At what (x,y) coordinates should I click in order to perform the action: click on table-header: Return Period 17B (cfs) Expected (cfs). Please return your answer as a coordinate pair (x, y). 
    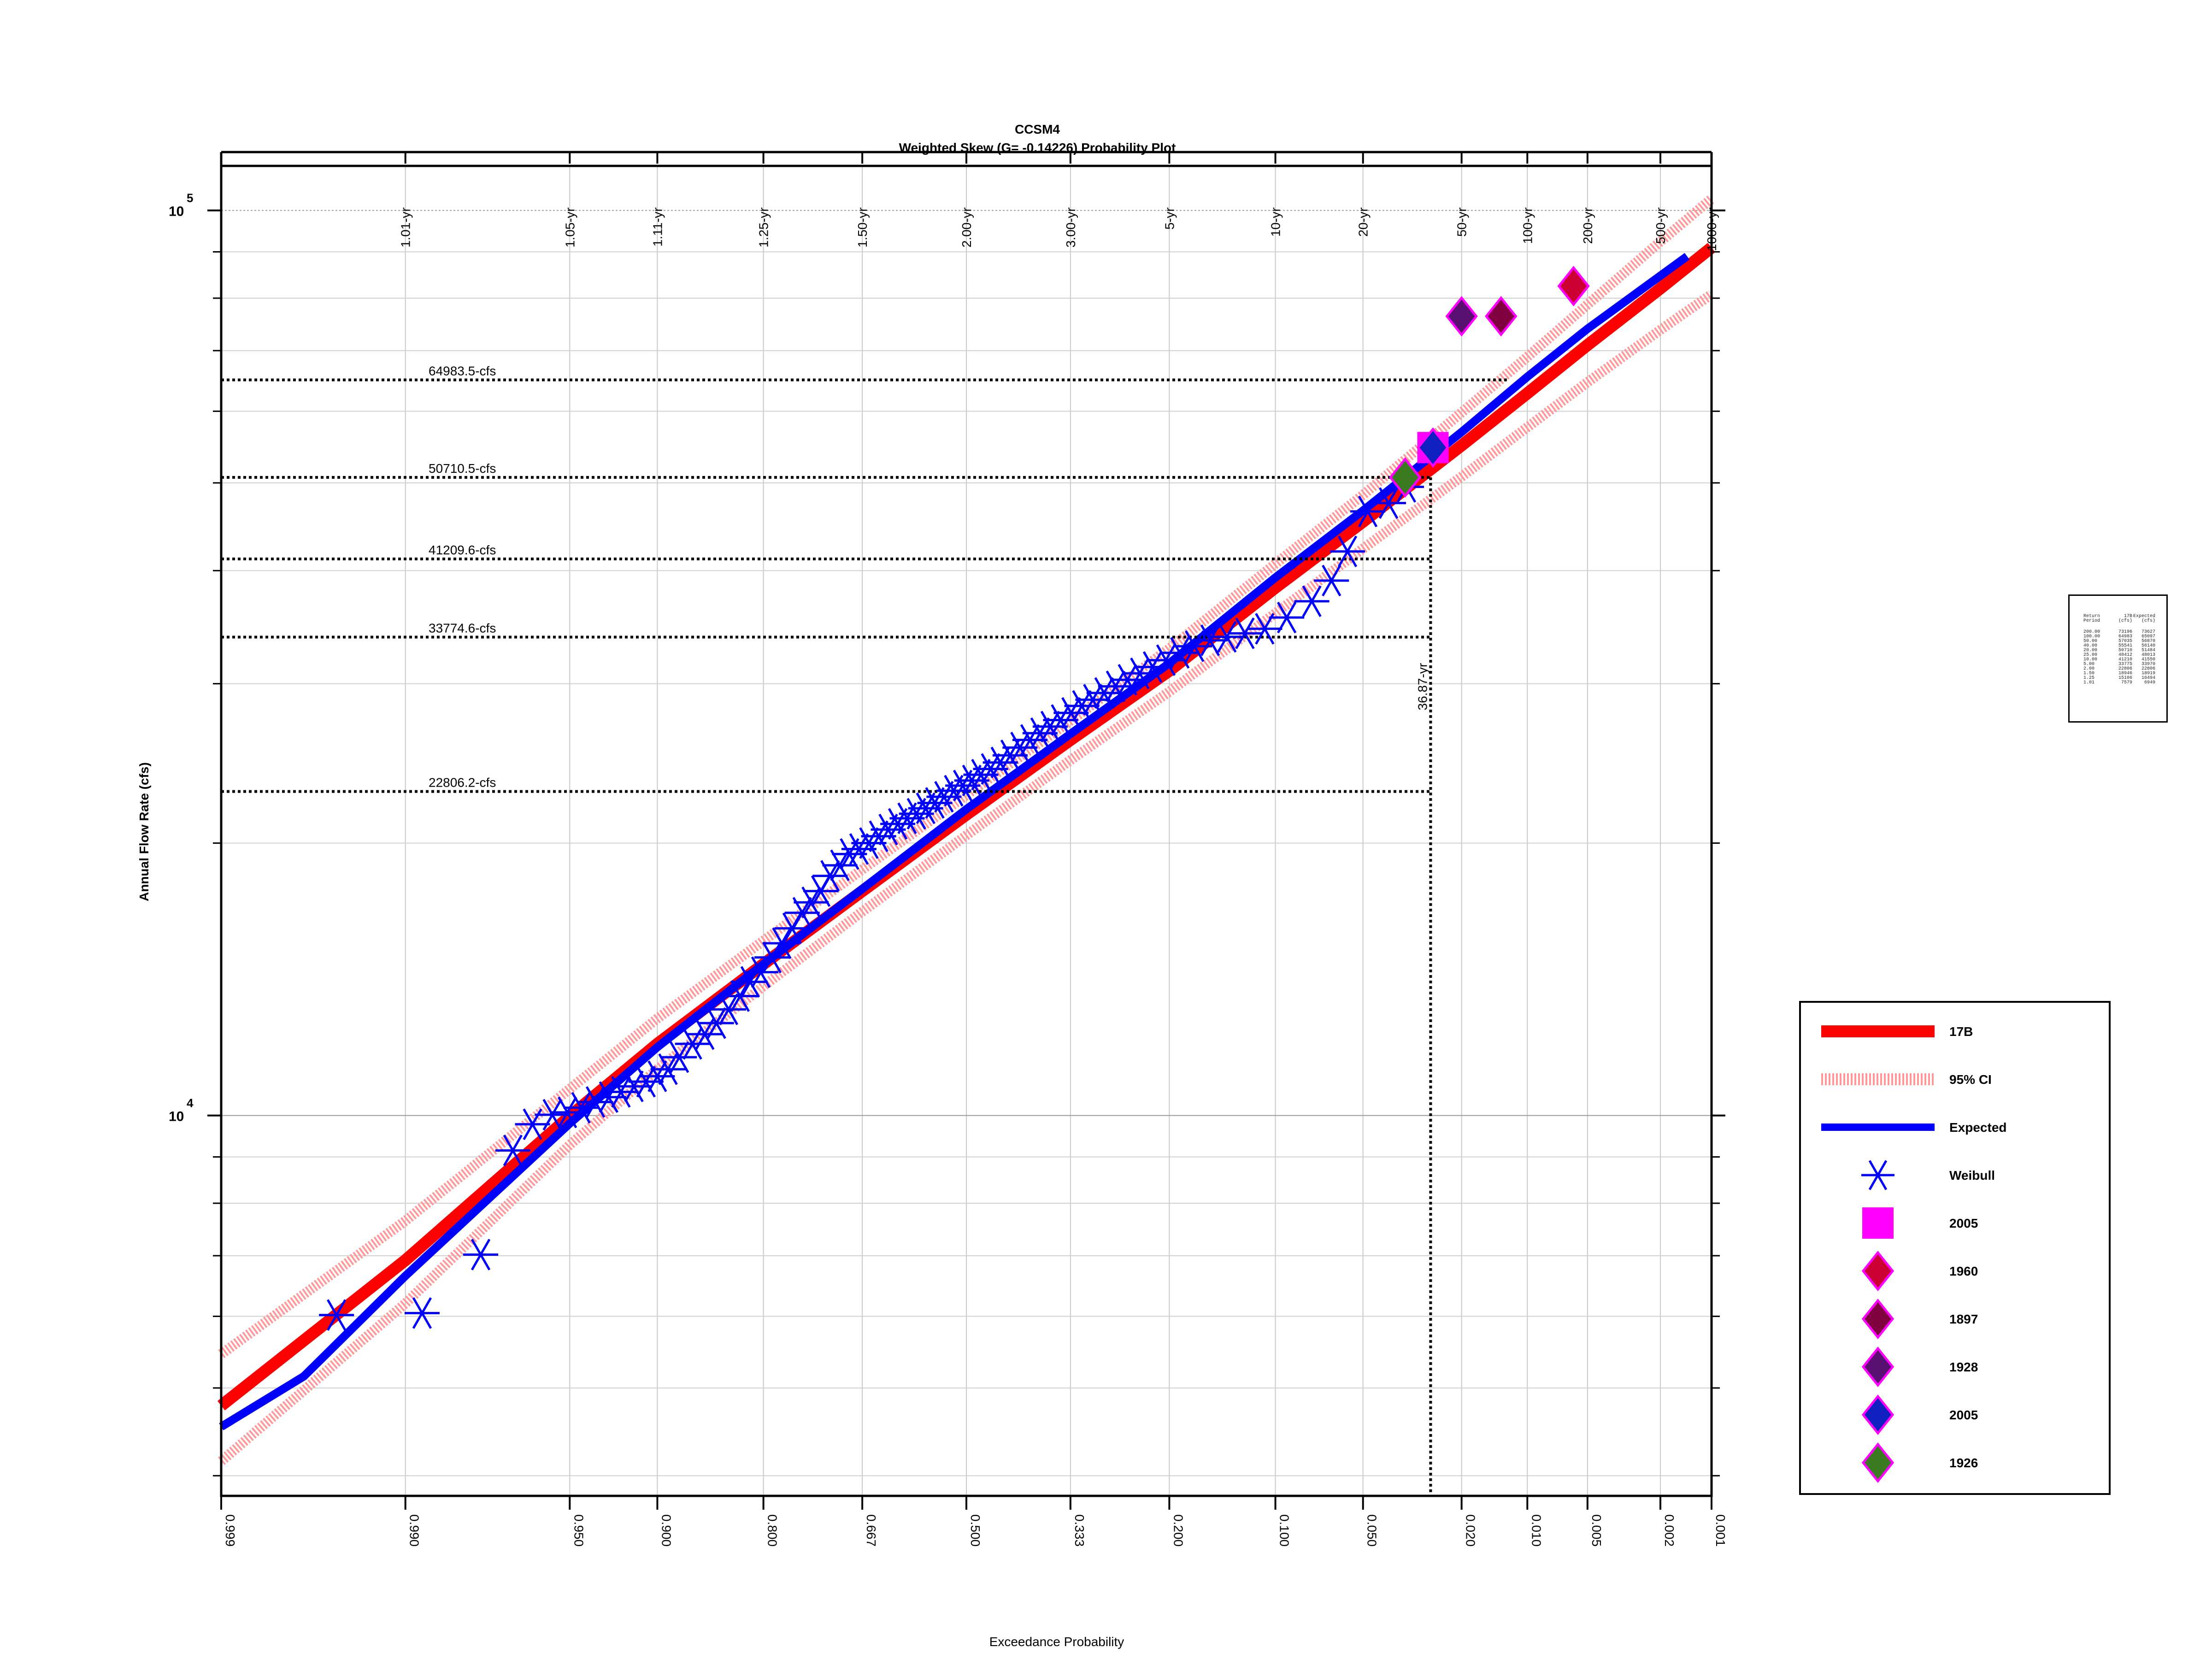
    Looking at the image, I should click on (2122, 619).